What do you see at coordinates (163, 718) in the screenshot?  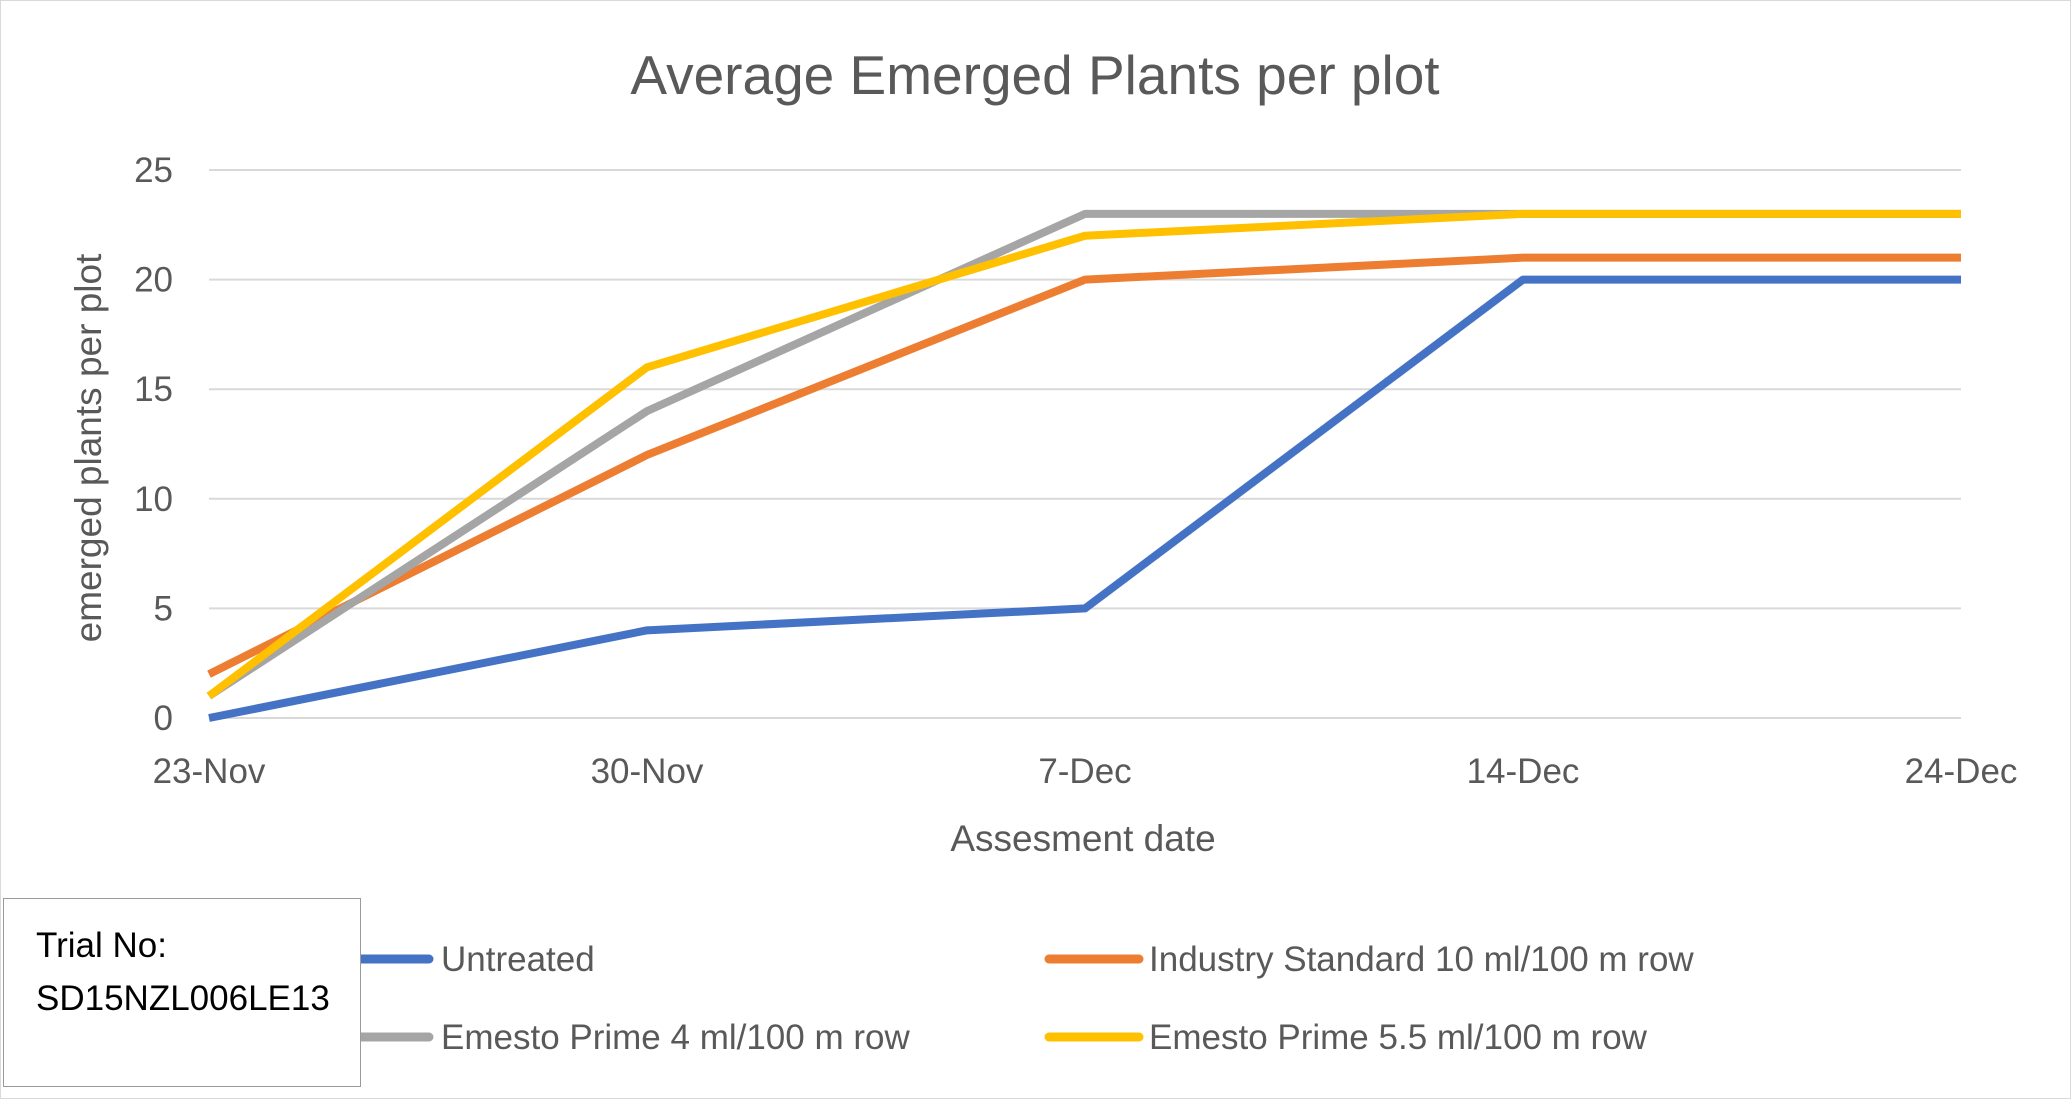 I see `y-tick-label: 0` at bounding box center [163, 718].